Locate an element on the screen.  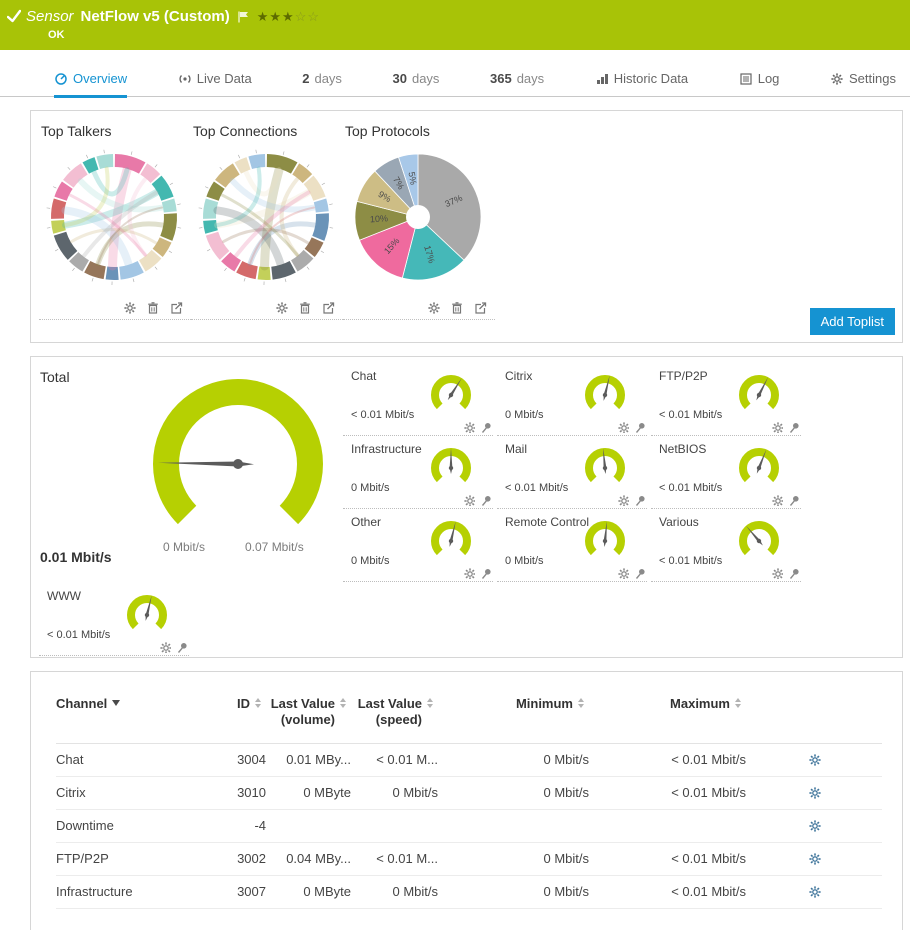
tab-30-days: 30 days is located at coordinates (416, 84).